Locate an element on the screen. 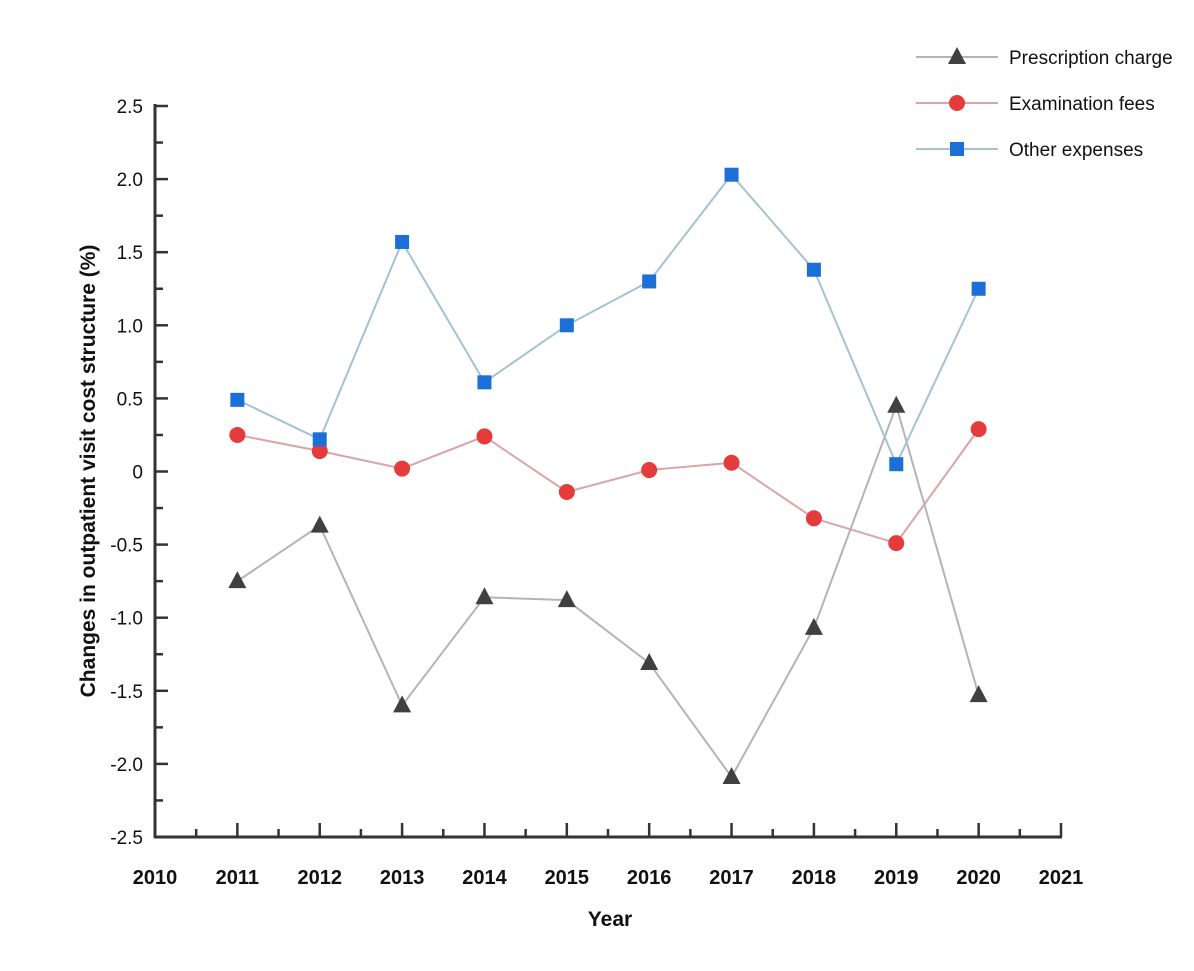  x-tick-label: 2012 is located at coordinates (319, 878).